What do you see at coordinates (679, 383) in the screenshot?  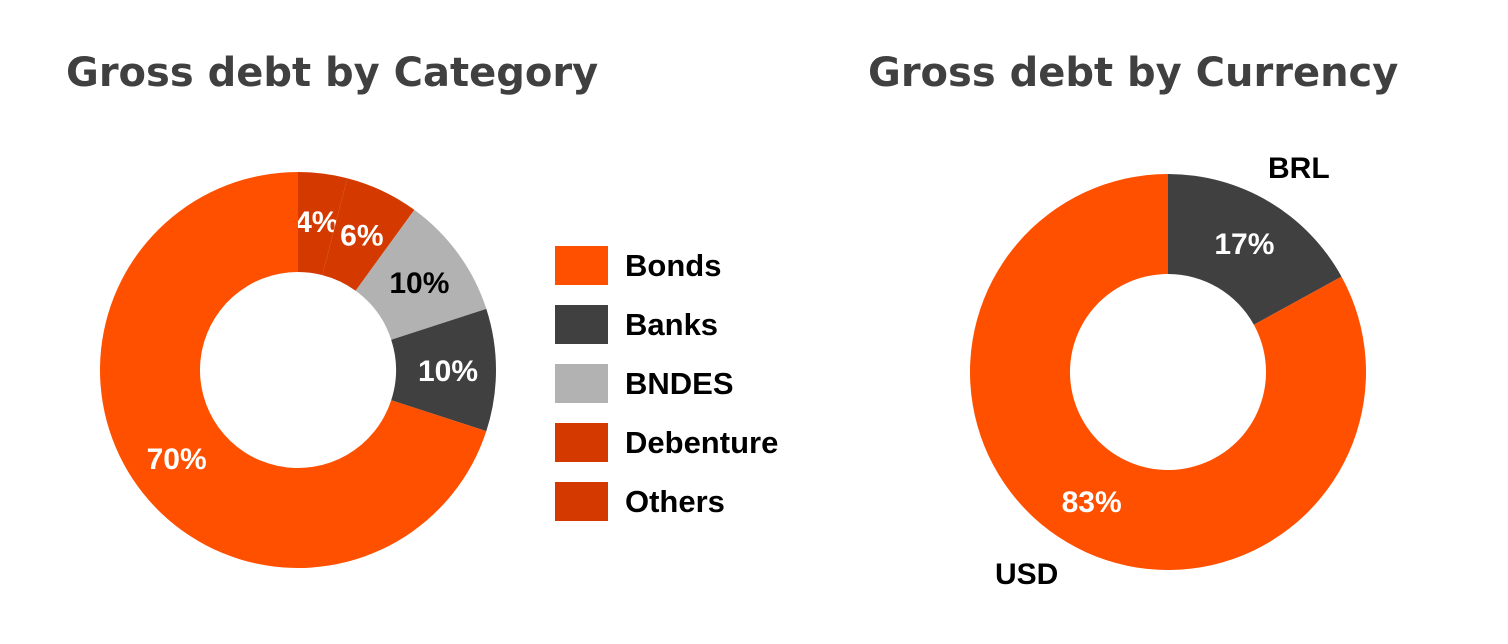 I see `legend-label: BNDES` at bounding box center [679, 383].